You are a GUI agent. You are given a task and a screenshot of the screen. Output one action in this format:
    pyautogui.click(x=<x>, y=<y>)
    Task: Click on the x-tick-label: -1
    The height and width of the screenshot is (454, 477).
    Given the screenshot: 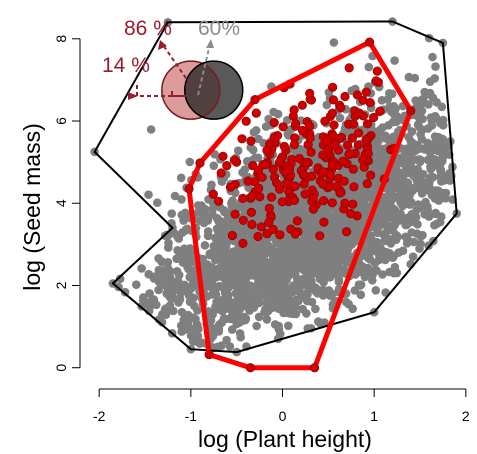 What is the action you would take?
    pyautogui.click(x=191, y=416)
    